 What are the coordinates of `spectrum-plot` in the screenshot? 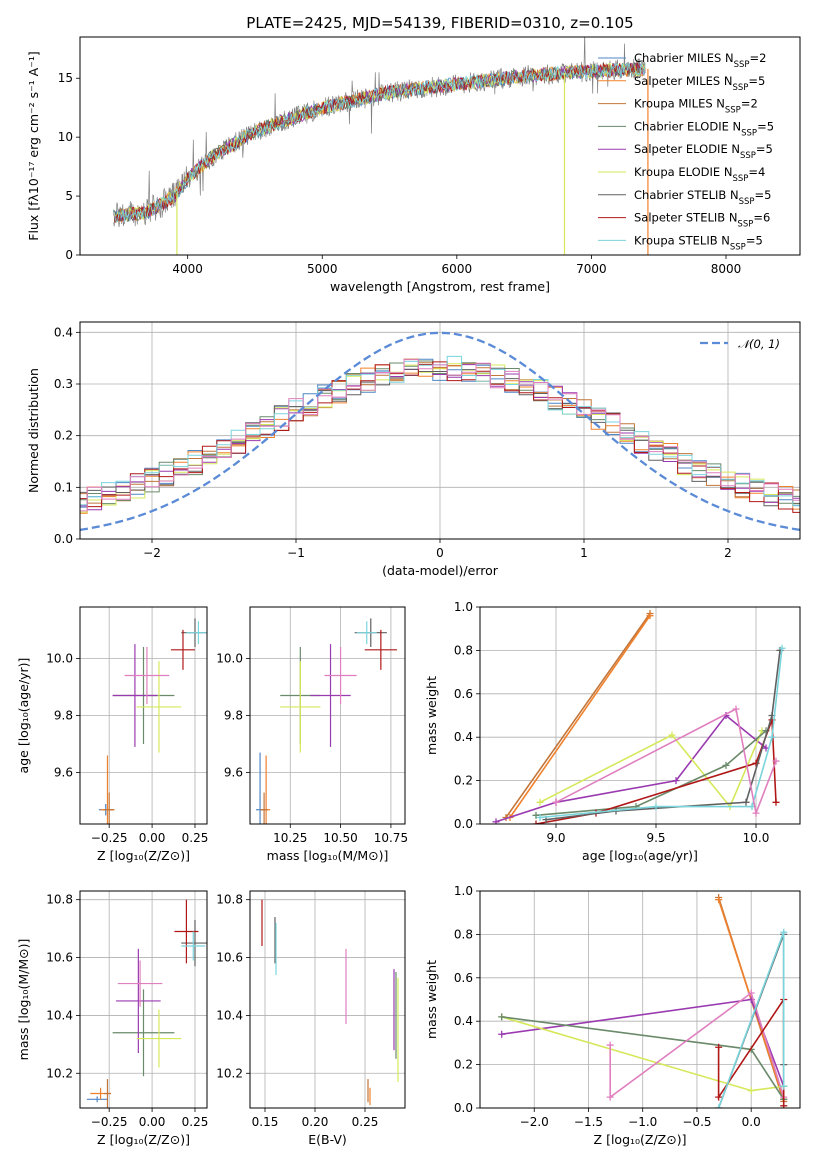 It's located at (381, 146).